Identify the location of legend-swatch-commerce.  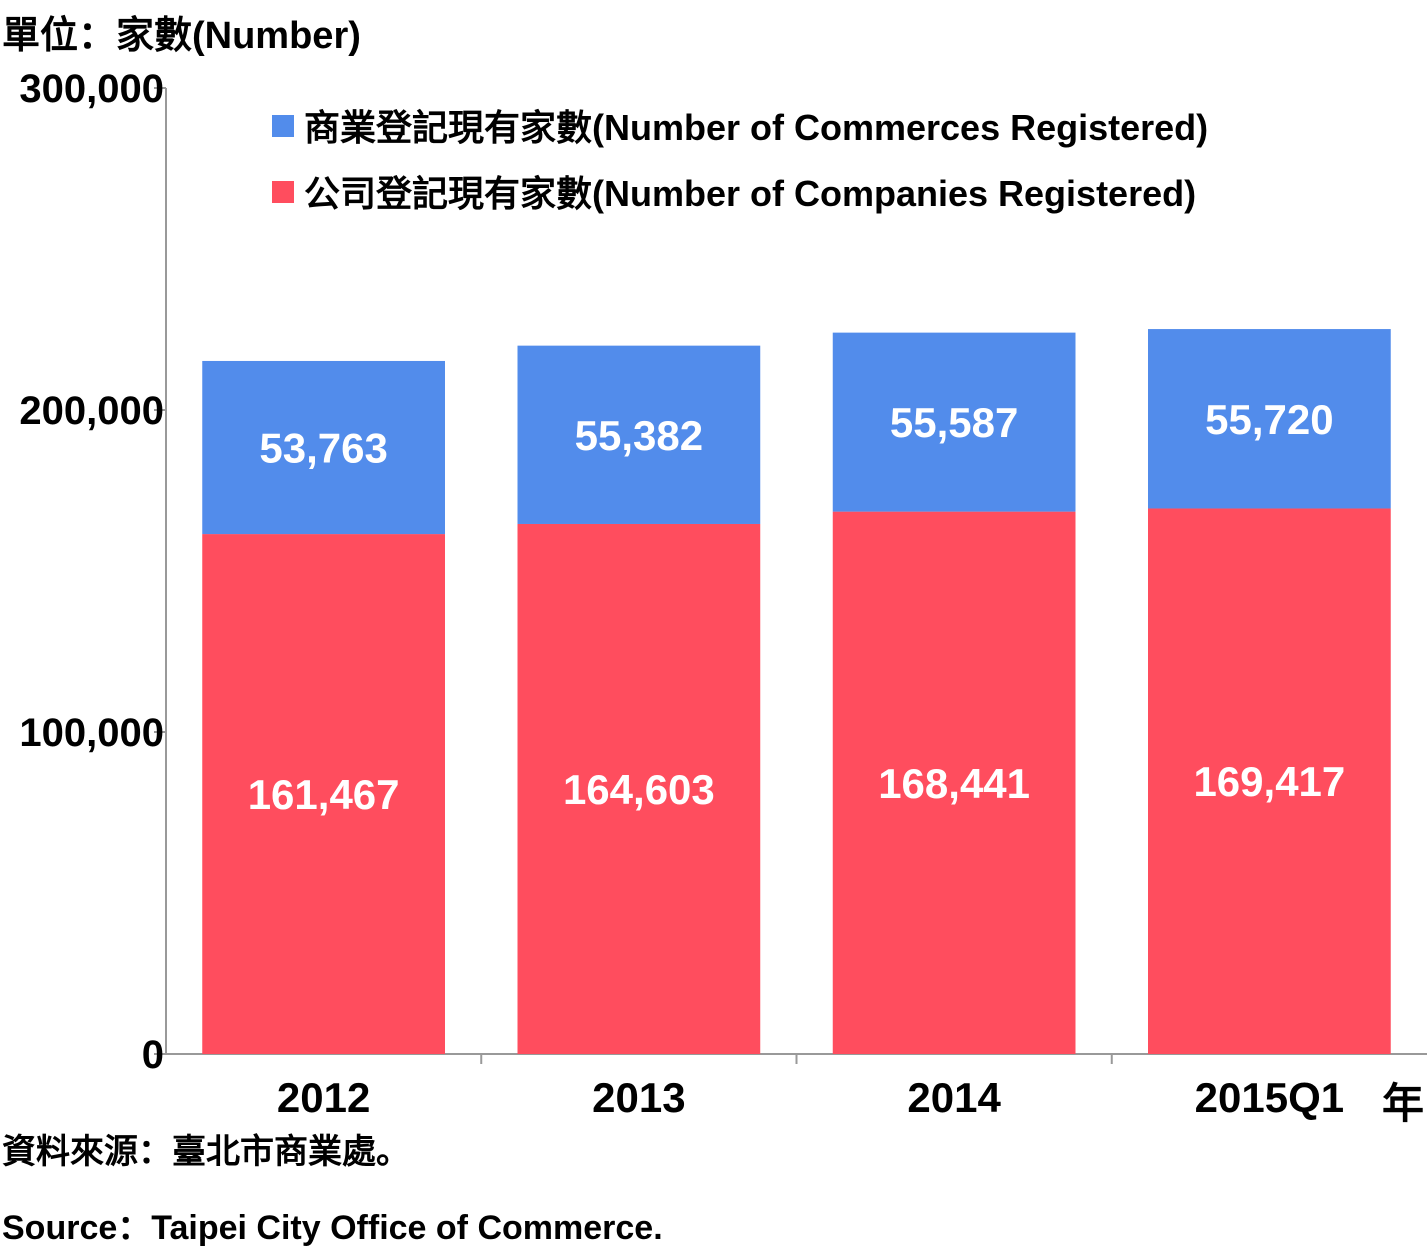
(283, 126).